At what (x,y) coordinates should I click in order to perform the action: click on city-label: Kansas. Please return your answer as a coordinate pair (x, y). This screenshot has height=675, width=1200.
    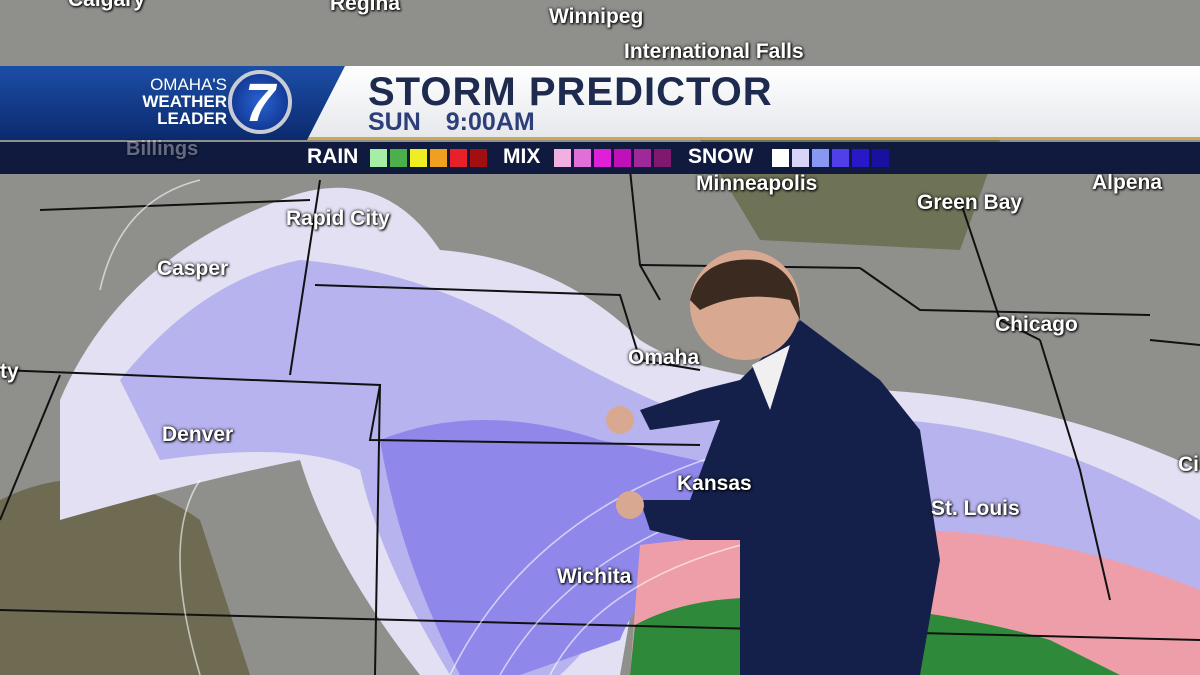
    Looking at the image, I should click on (714, 483).